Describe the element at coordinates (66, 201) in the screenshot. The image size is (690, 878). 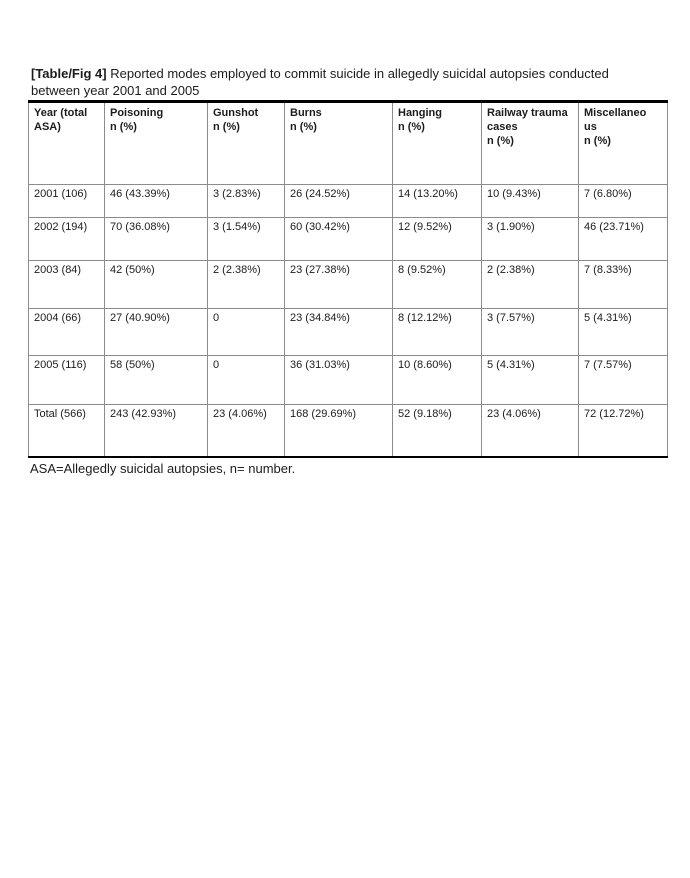
I see `cell-year: 2001 (106)` at that location.